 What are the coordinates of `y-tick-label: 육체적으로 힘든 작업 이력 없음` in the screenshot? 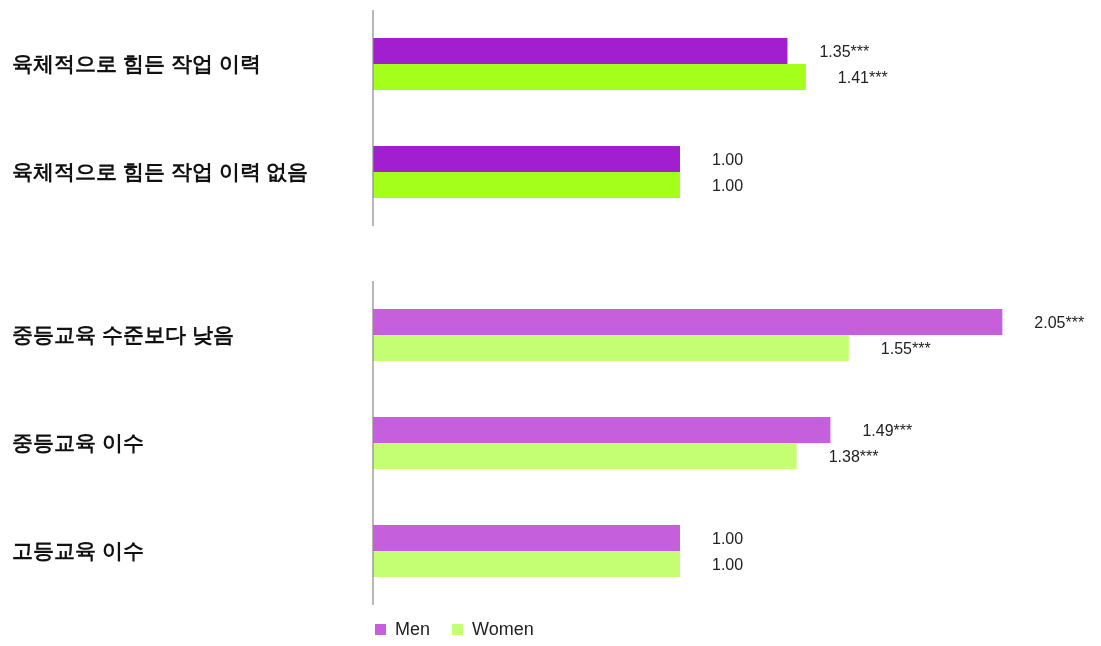 It's located at (160, 171).